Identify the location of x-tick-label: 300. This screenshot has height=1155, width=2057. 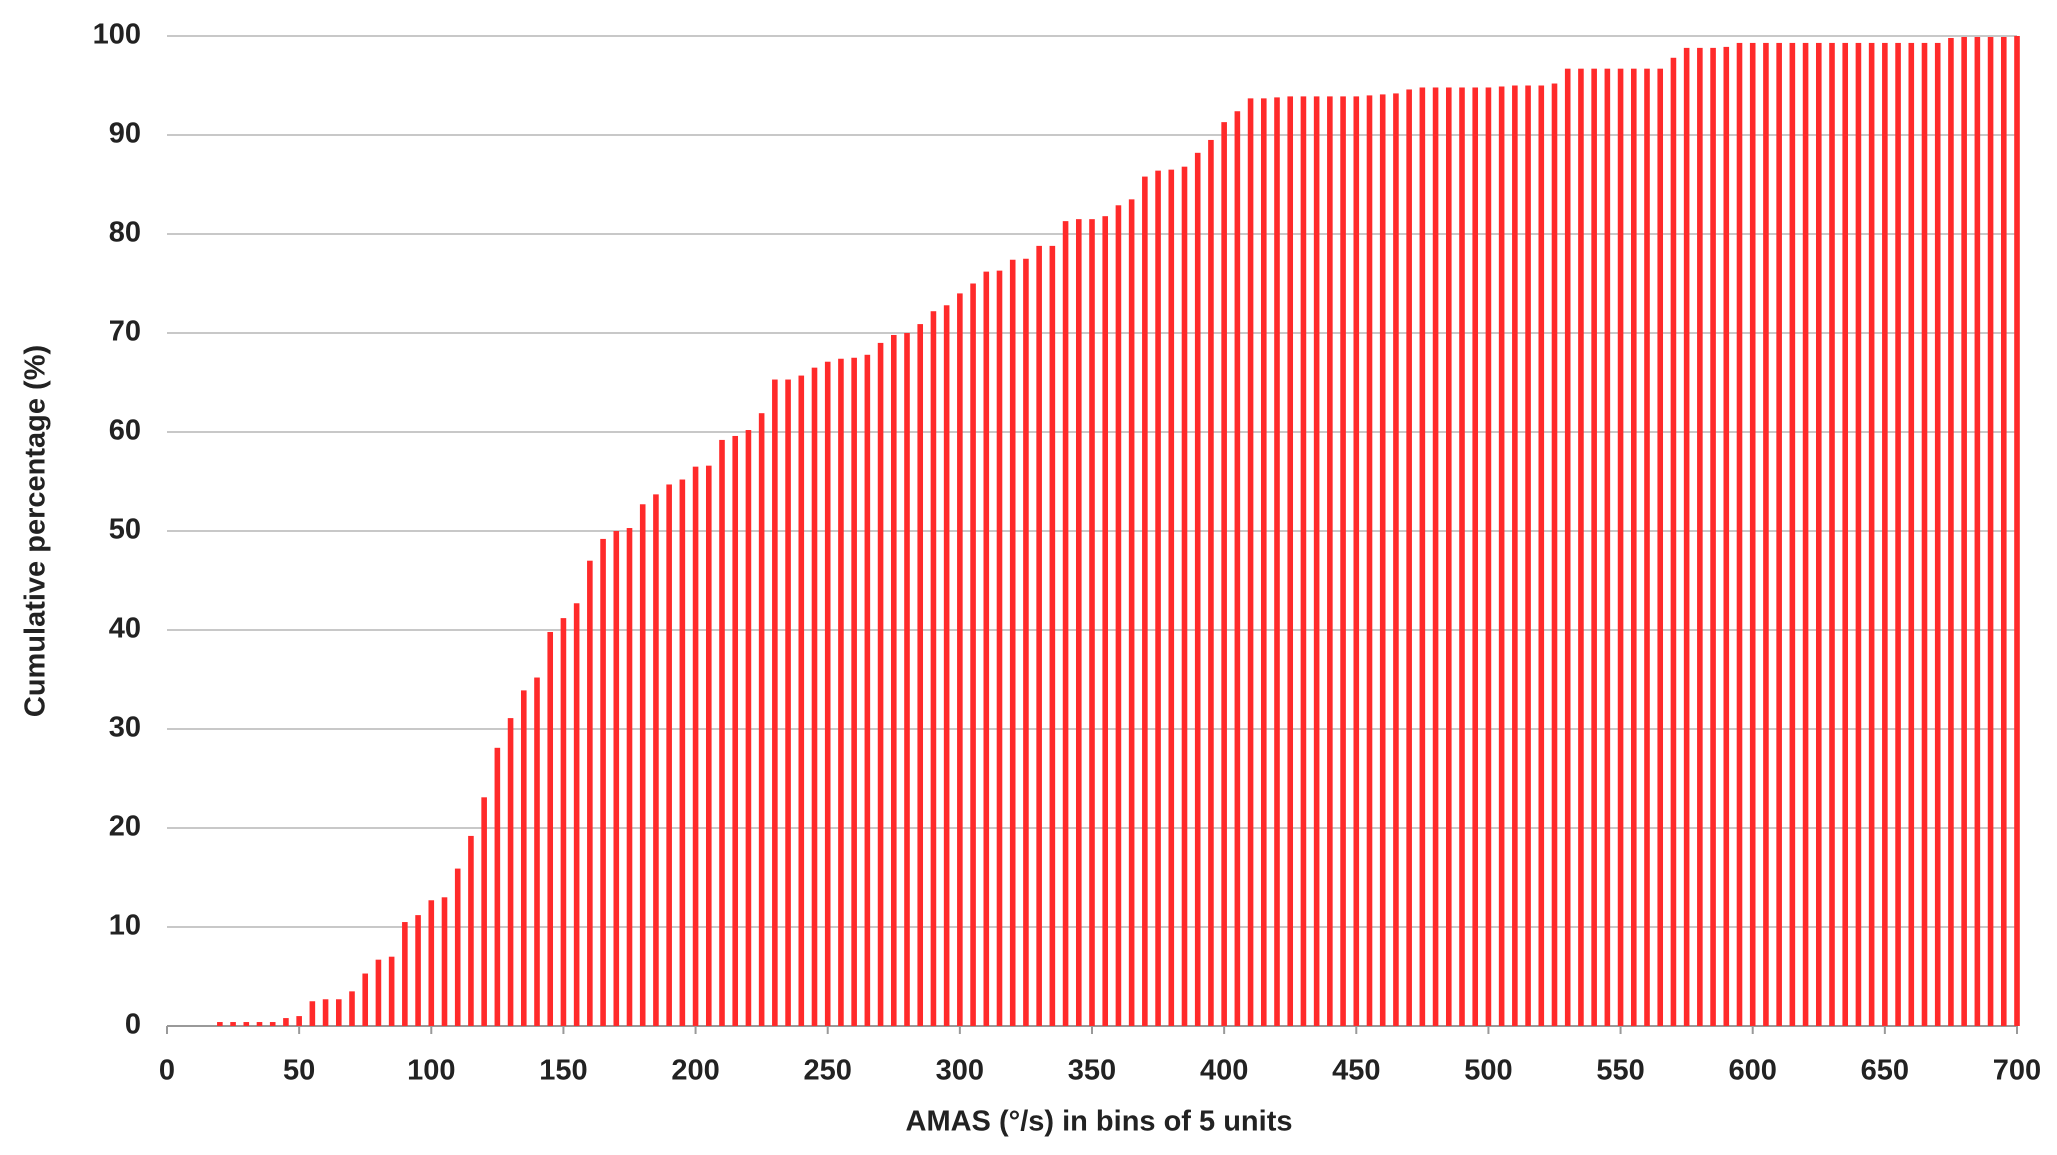
(960, 1071).